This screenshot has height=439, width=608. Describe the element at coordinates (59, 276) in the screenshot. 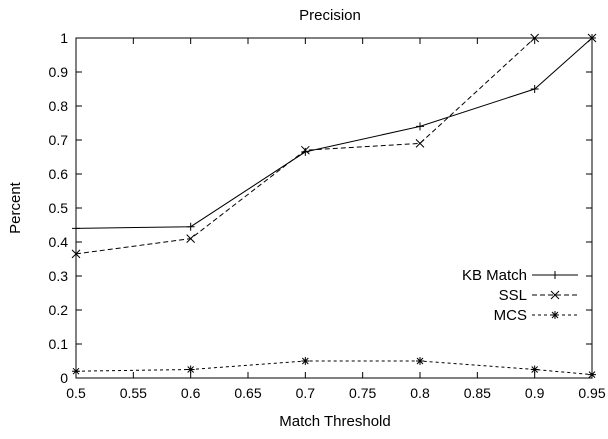

I see `y-tick-label: 0.3` at that location.